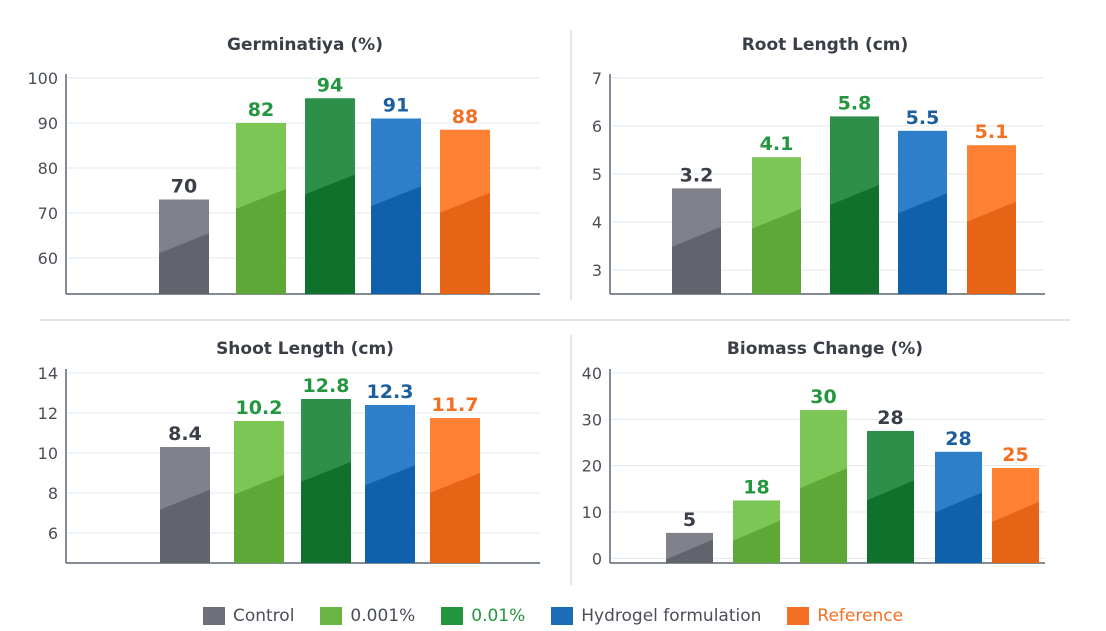 This screenshot has height=631, width=1106. What do you see at coordinates (562, 616) in the screenshot?
I see `legend-swatch-hydrogel` at bounding box center [562, 616].